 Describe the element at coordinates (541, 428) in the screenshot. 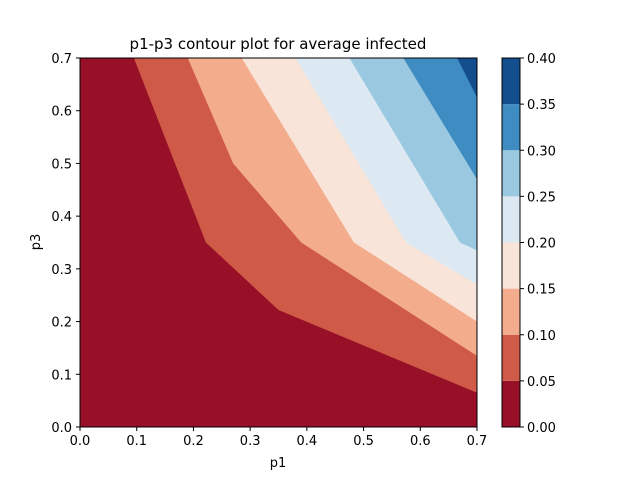

I see `colorbar-tick-label: 0.00` at that location.